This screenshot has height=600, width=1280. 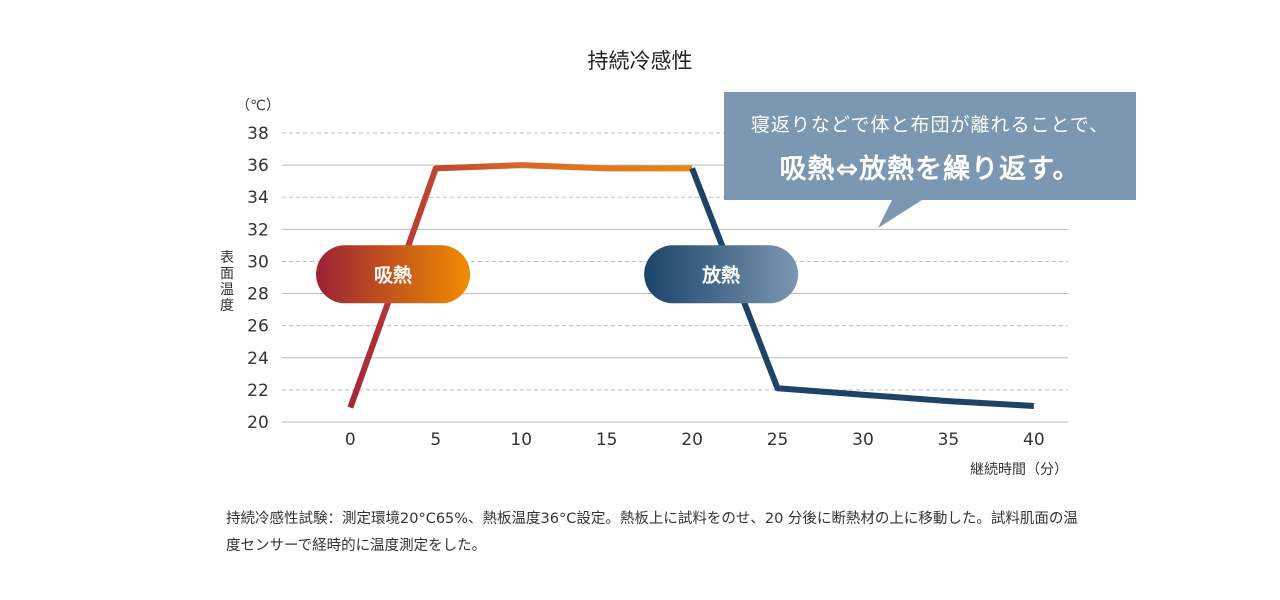 I want to click on pill-release-bg, so click(x=721, y=274).